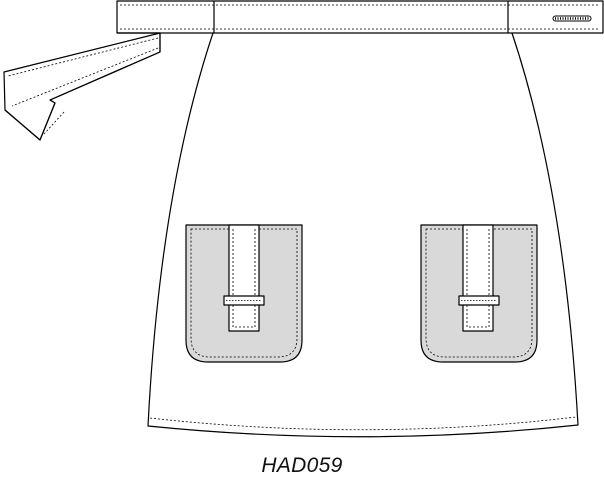 This screenshot has height=481, width=604. What do you see at coordinates (478, 278) in the screenshot?
I see `pocket-right-strap` at bounding box center [478, 278].